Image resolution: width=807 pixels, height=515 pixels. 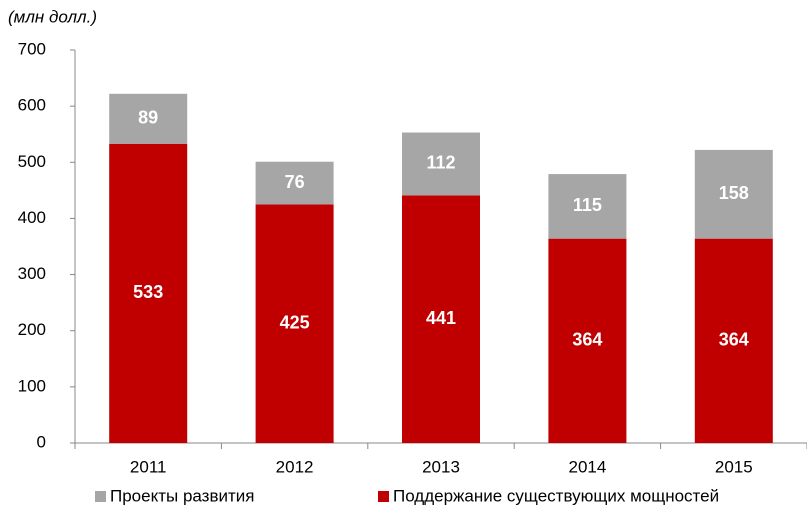 I want to click on y-tick-label: 200, so click(x=32, y=329).